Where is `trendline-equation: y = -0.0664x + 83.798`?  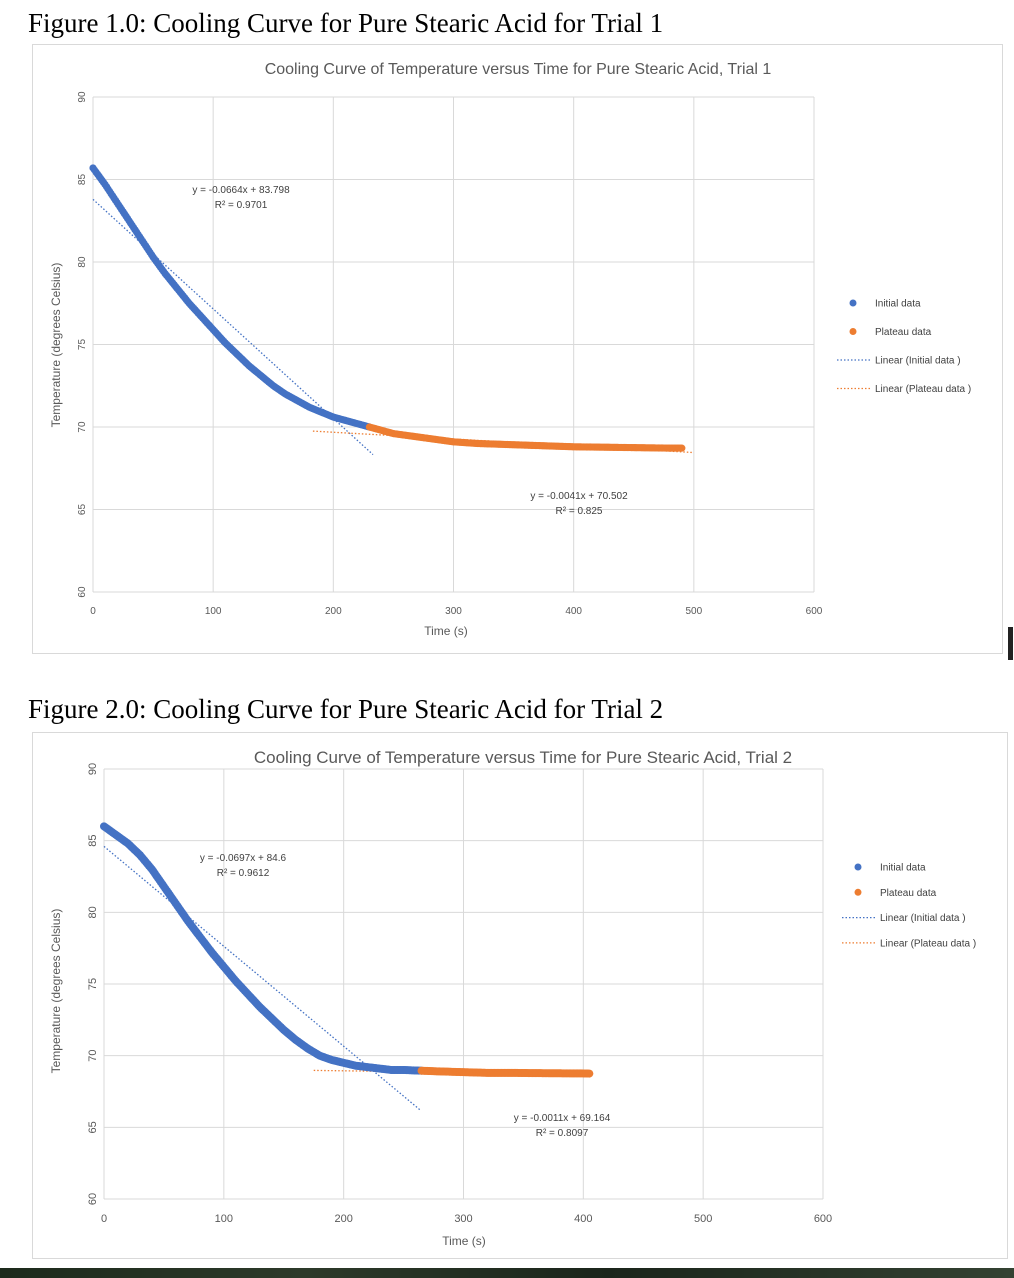
trendline-equation: y = -0.0664x + 83.798 is located at coordinates (241, 190).